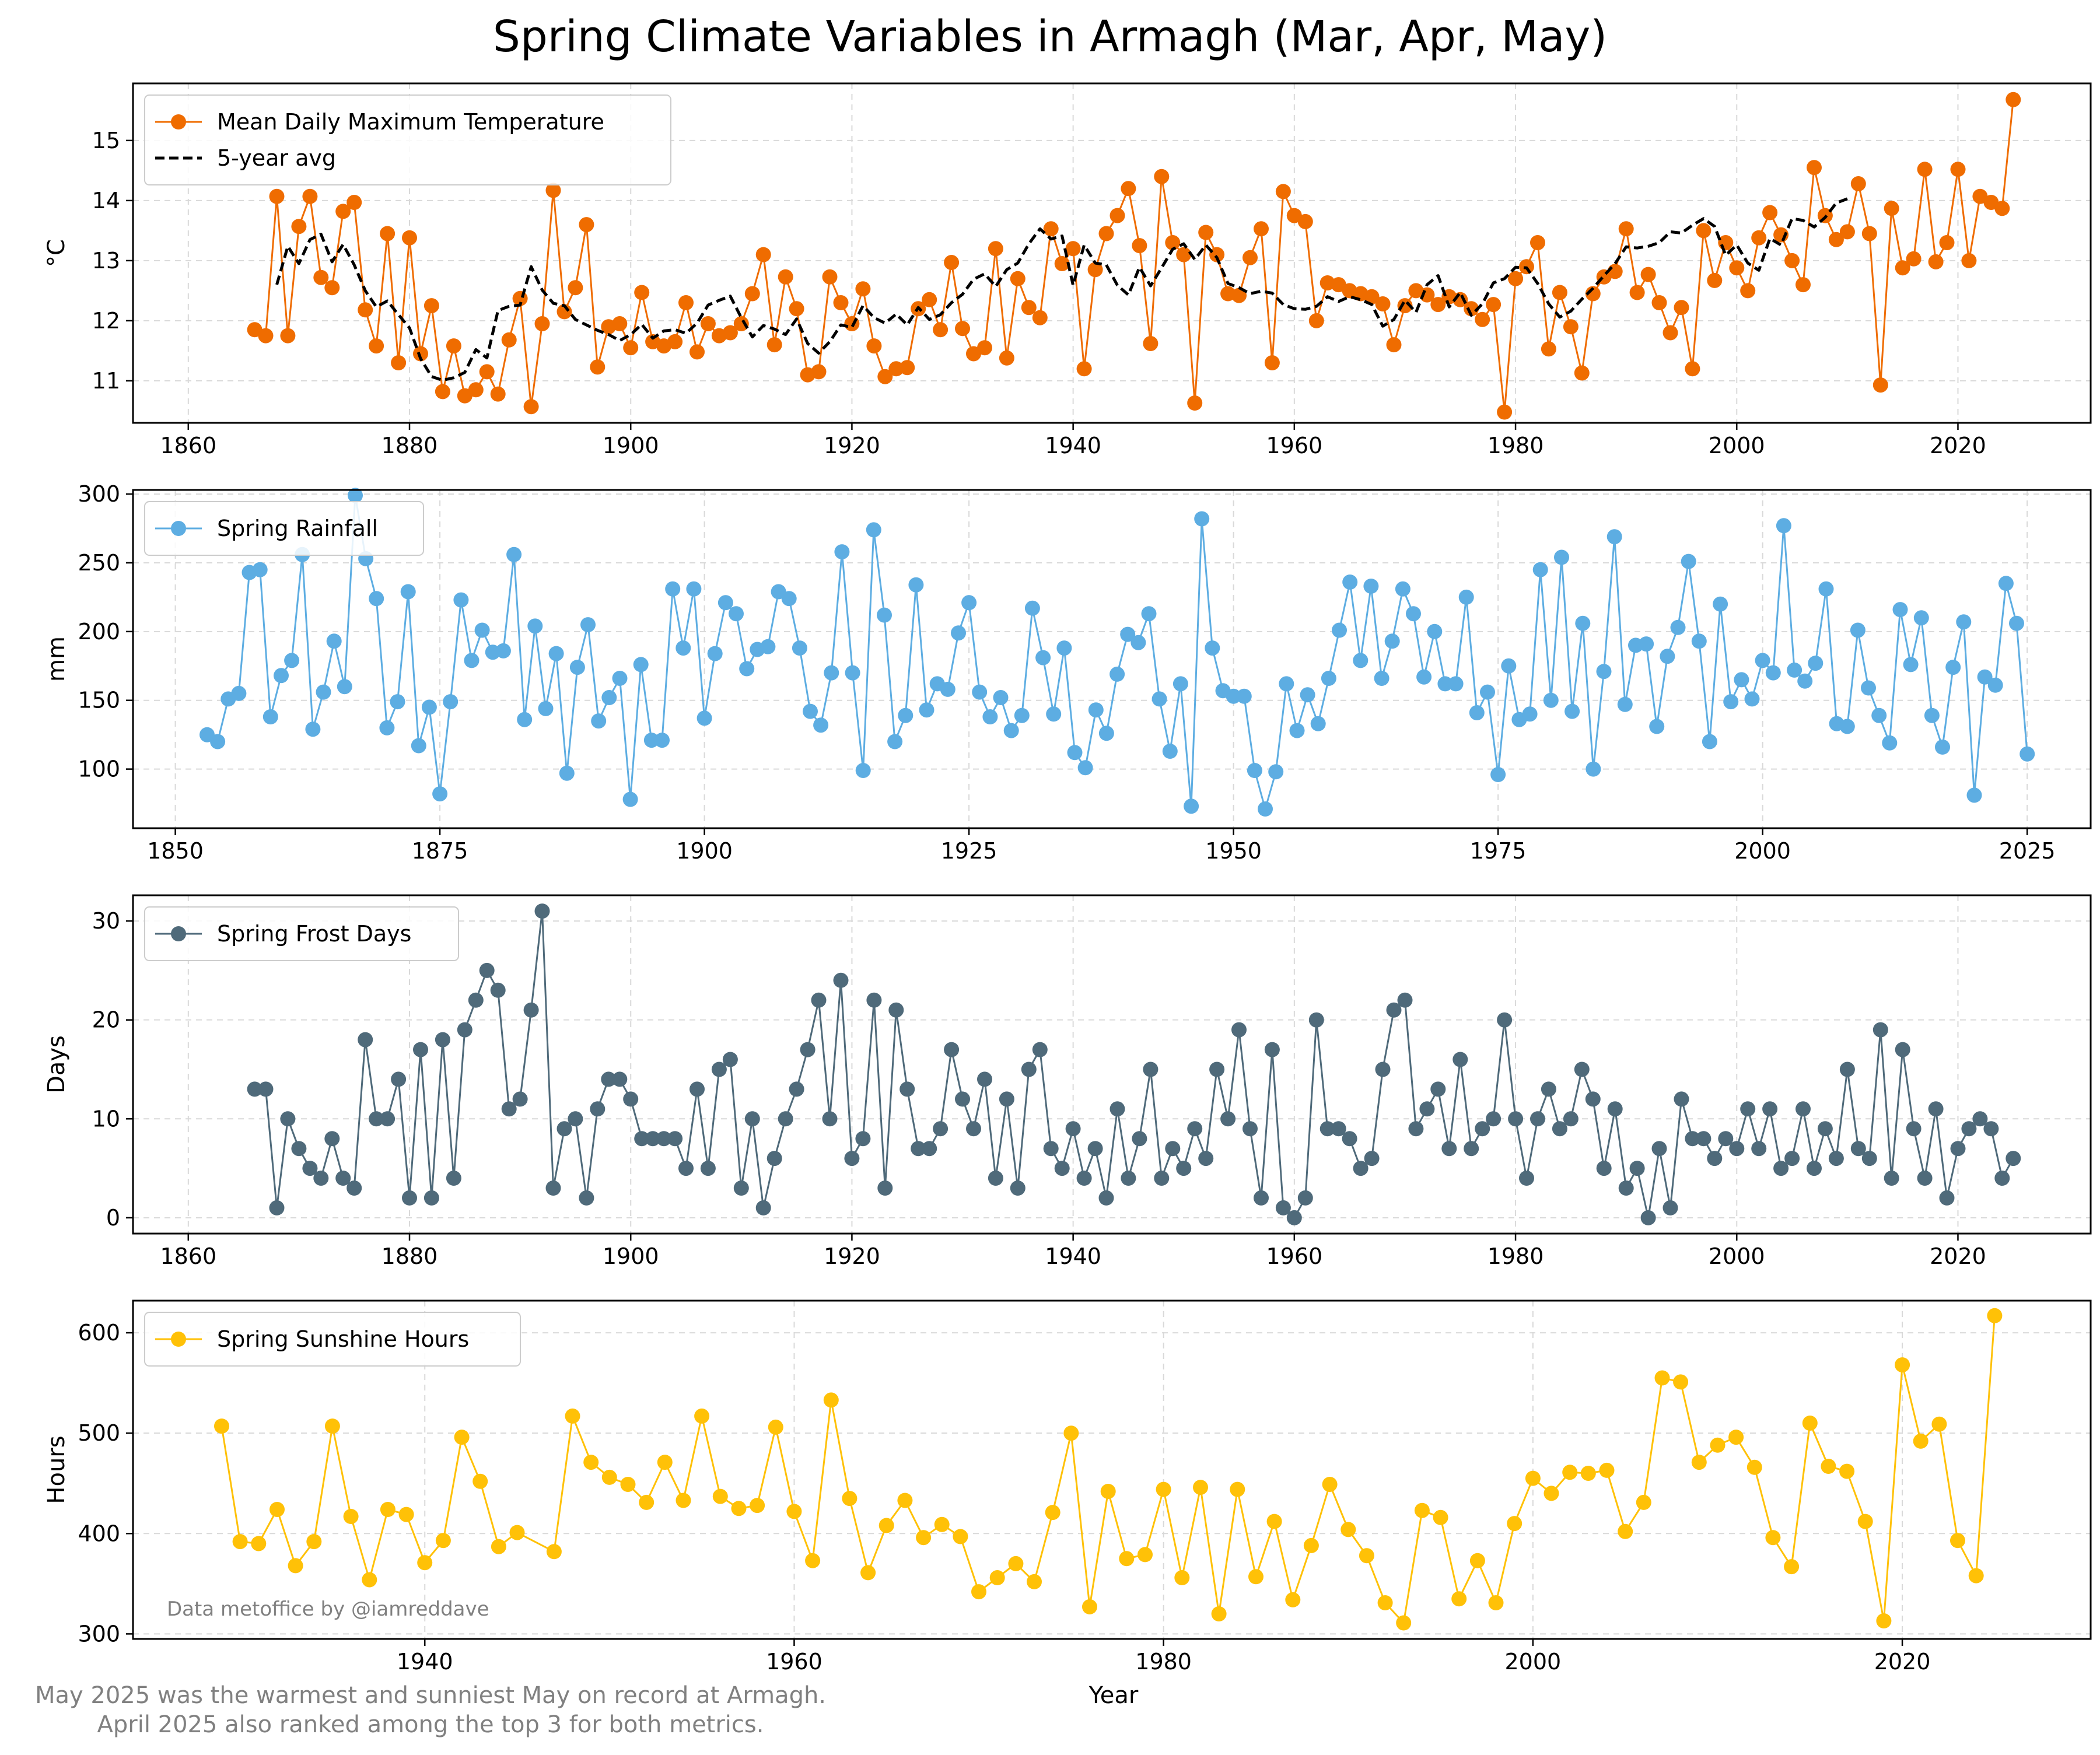 The image size is (2100, 1755). Describe the element at coordinates (1073, 1256) in the screenshot. I see `x-tick-label: 1940` at that location.